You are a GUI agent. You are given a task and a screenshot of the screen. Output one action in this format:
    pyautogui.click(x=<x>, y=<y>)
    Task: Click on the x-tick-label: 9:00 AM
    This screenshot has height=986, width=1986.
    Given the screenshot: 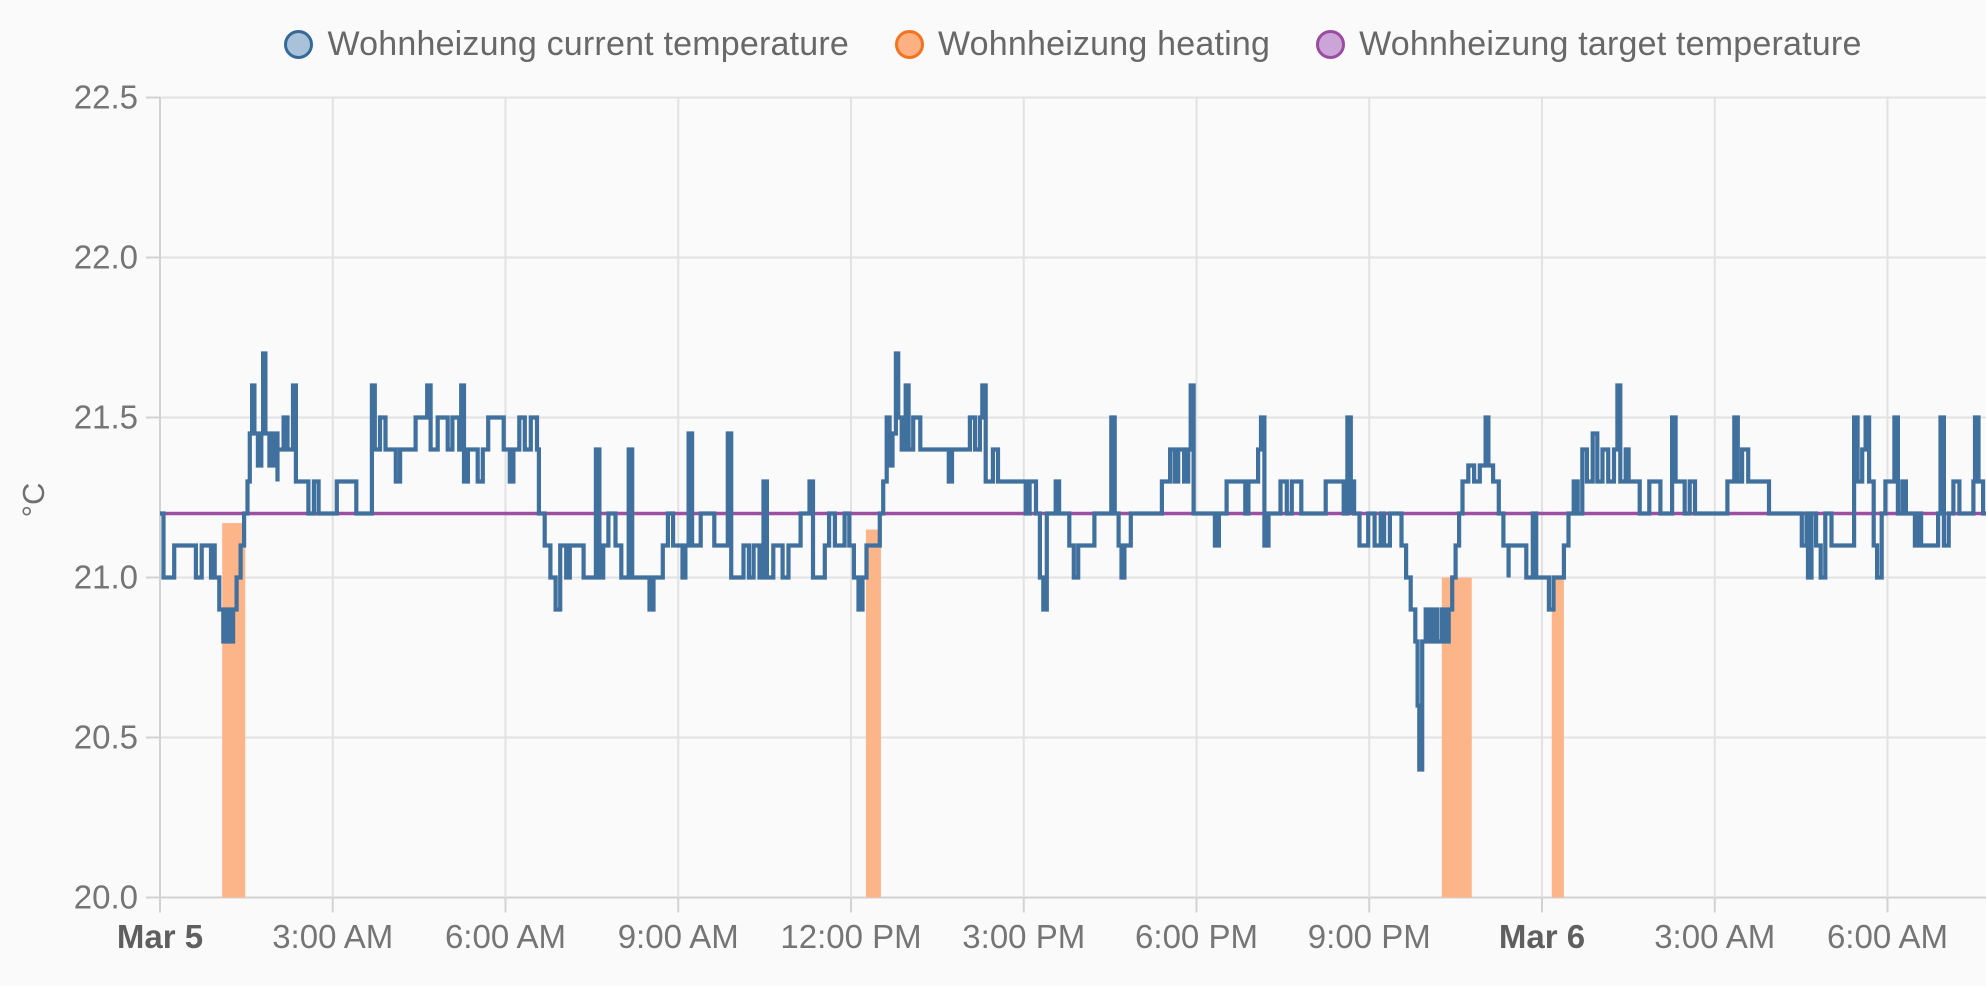 What is the action you would take?
    pyautogui.click(x=678, y=936)
    